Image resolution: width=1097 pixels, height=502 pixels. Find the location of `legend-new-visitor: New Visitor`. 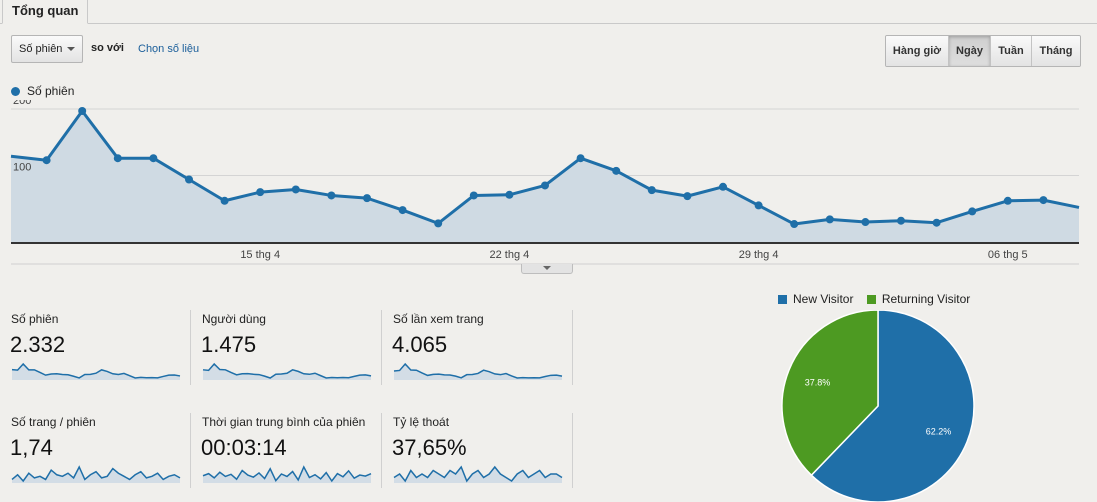

legend-new-visitor: New Visitor is located at coordinates (815, 299).